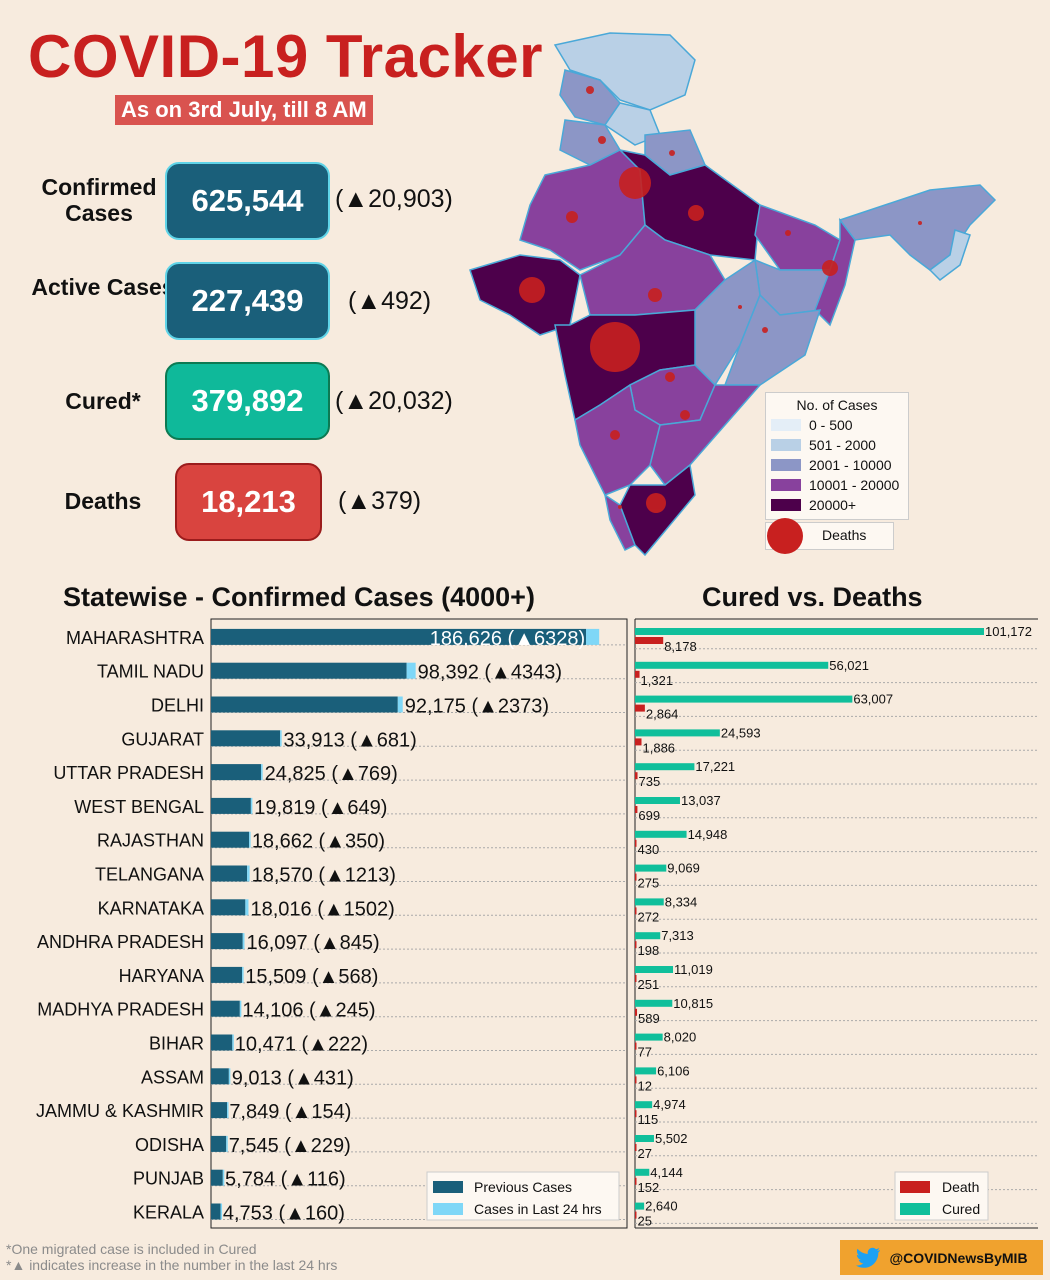  Describe the element at coordinates (168, 1213) in the screenshot. I see `state-label: KERALA` at that location.